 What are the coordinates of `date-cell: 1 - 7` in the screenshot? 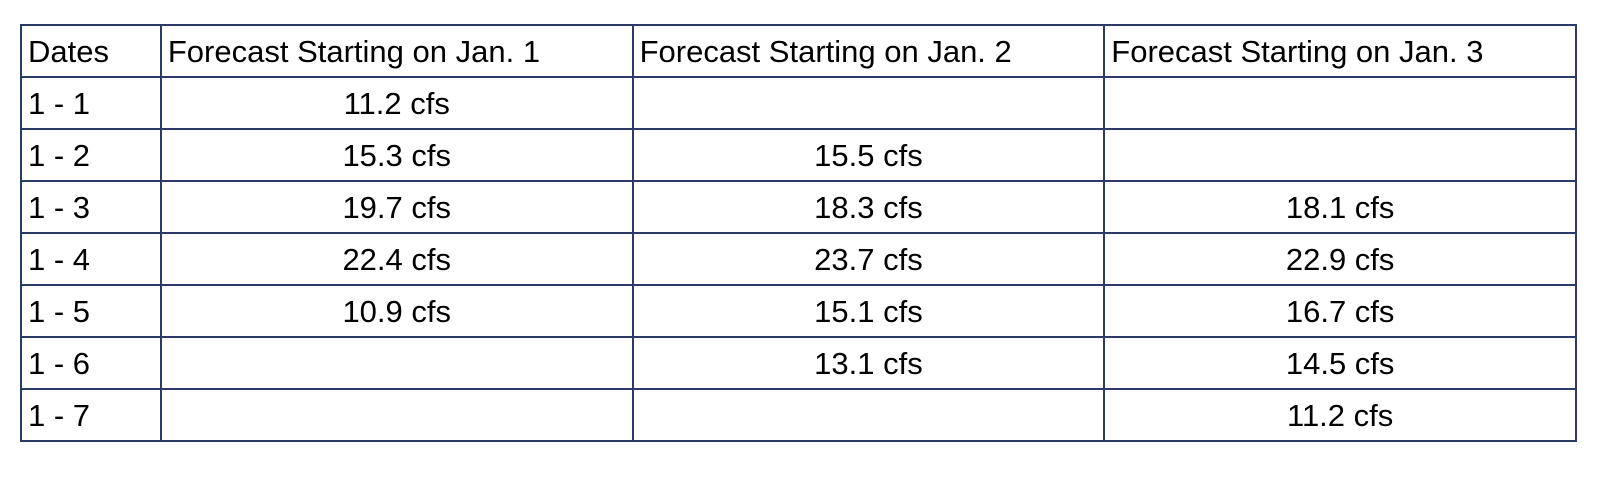 It's located at (91, 415).